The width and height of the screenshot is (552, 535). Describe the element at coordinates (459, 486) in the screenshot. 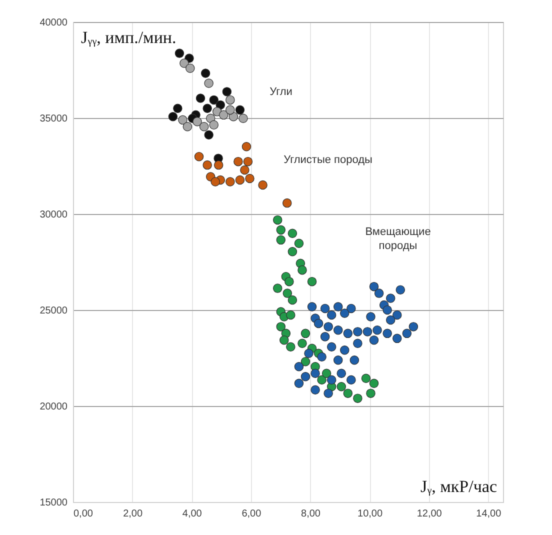

I see `x-axis-title: Jᵧ, мкР/час` at that location.